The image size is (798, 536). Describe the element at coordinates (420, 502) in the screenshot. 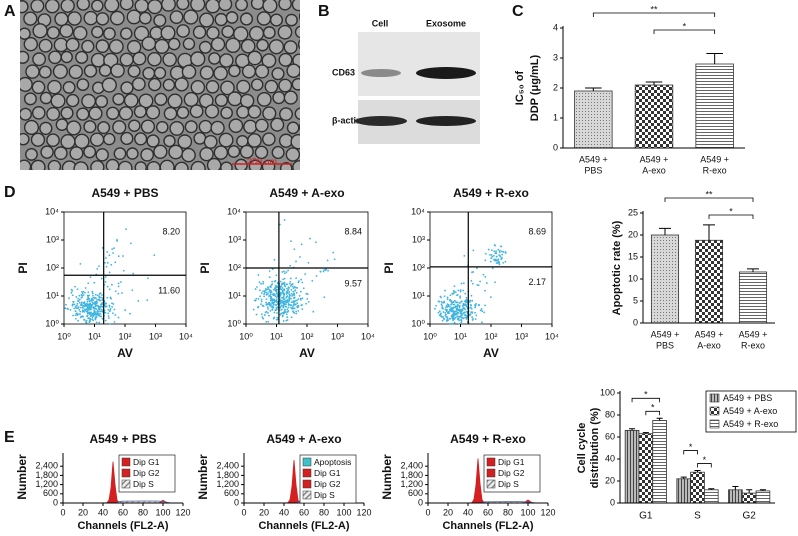

I see `y-tick-label: 0` at that location.